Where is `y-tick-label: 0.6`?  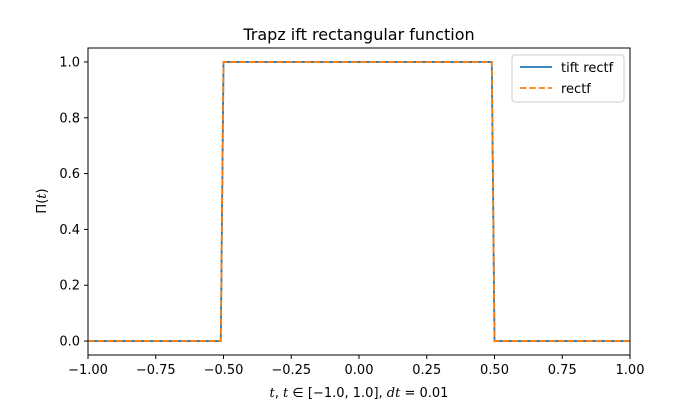 y-tick-label: 0.6 is located at coordinates (69, 174).